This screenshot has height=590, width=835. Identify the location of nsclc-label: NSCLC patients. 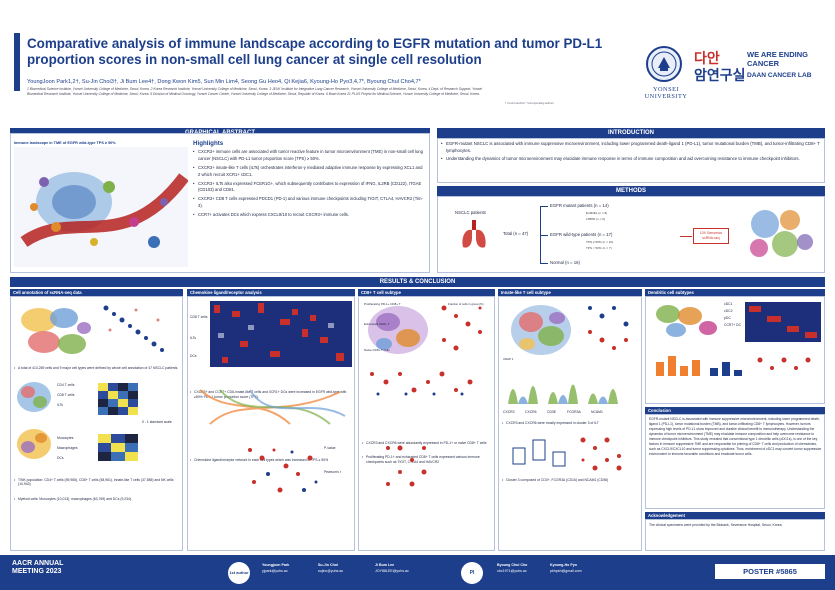
(470, 212).